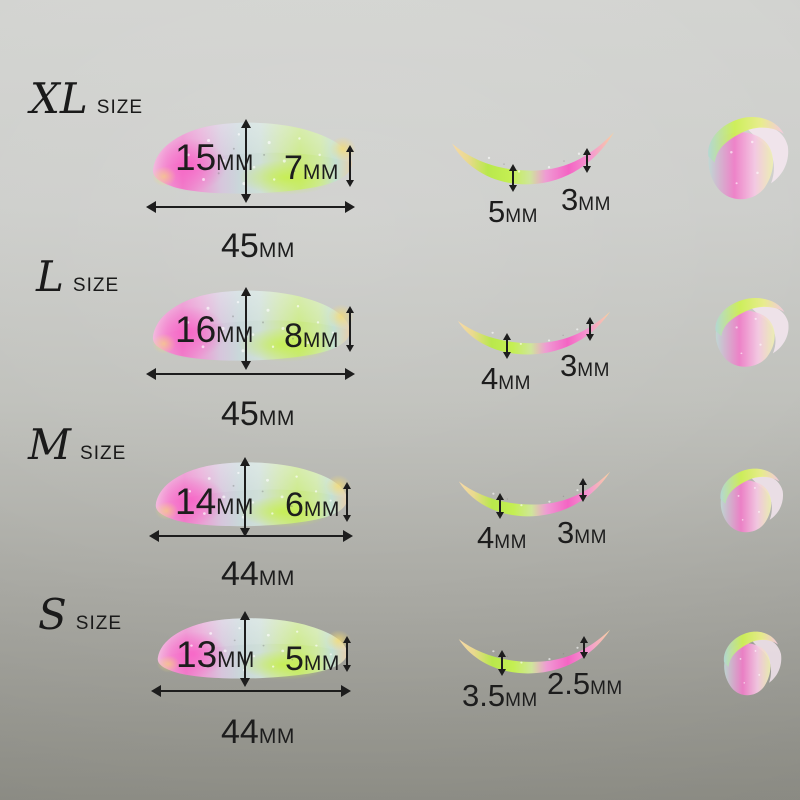 Image resolution: width=800 pixels, height=800 pixels. I want to click on size-label: XL SIZE, so click(86, 99).